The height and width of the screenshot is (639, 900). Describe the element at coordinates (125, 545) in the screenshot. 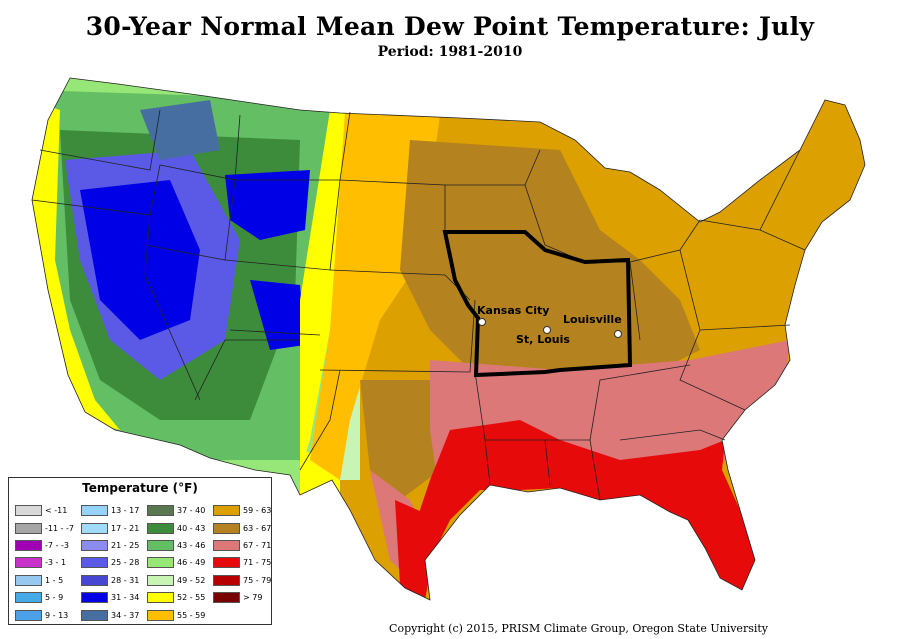

I see `legend-label: 21 - 25` at that location.